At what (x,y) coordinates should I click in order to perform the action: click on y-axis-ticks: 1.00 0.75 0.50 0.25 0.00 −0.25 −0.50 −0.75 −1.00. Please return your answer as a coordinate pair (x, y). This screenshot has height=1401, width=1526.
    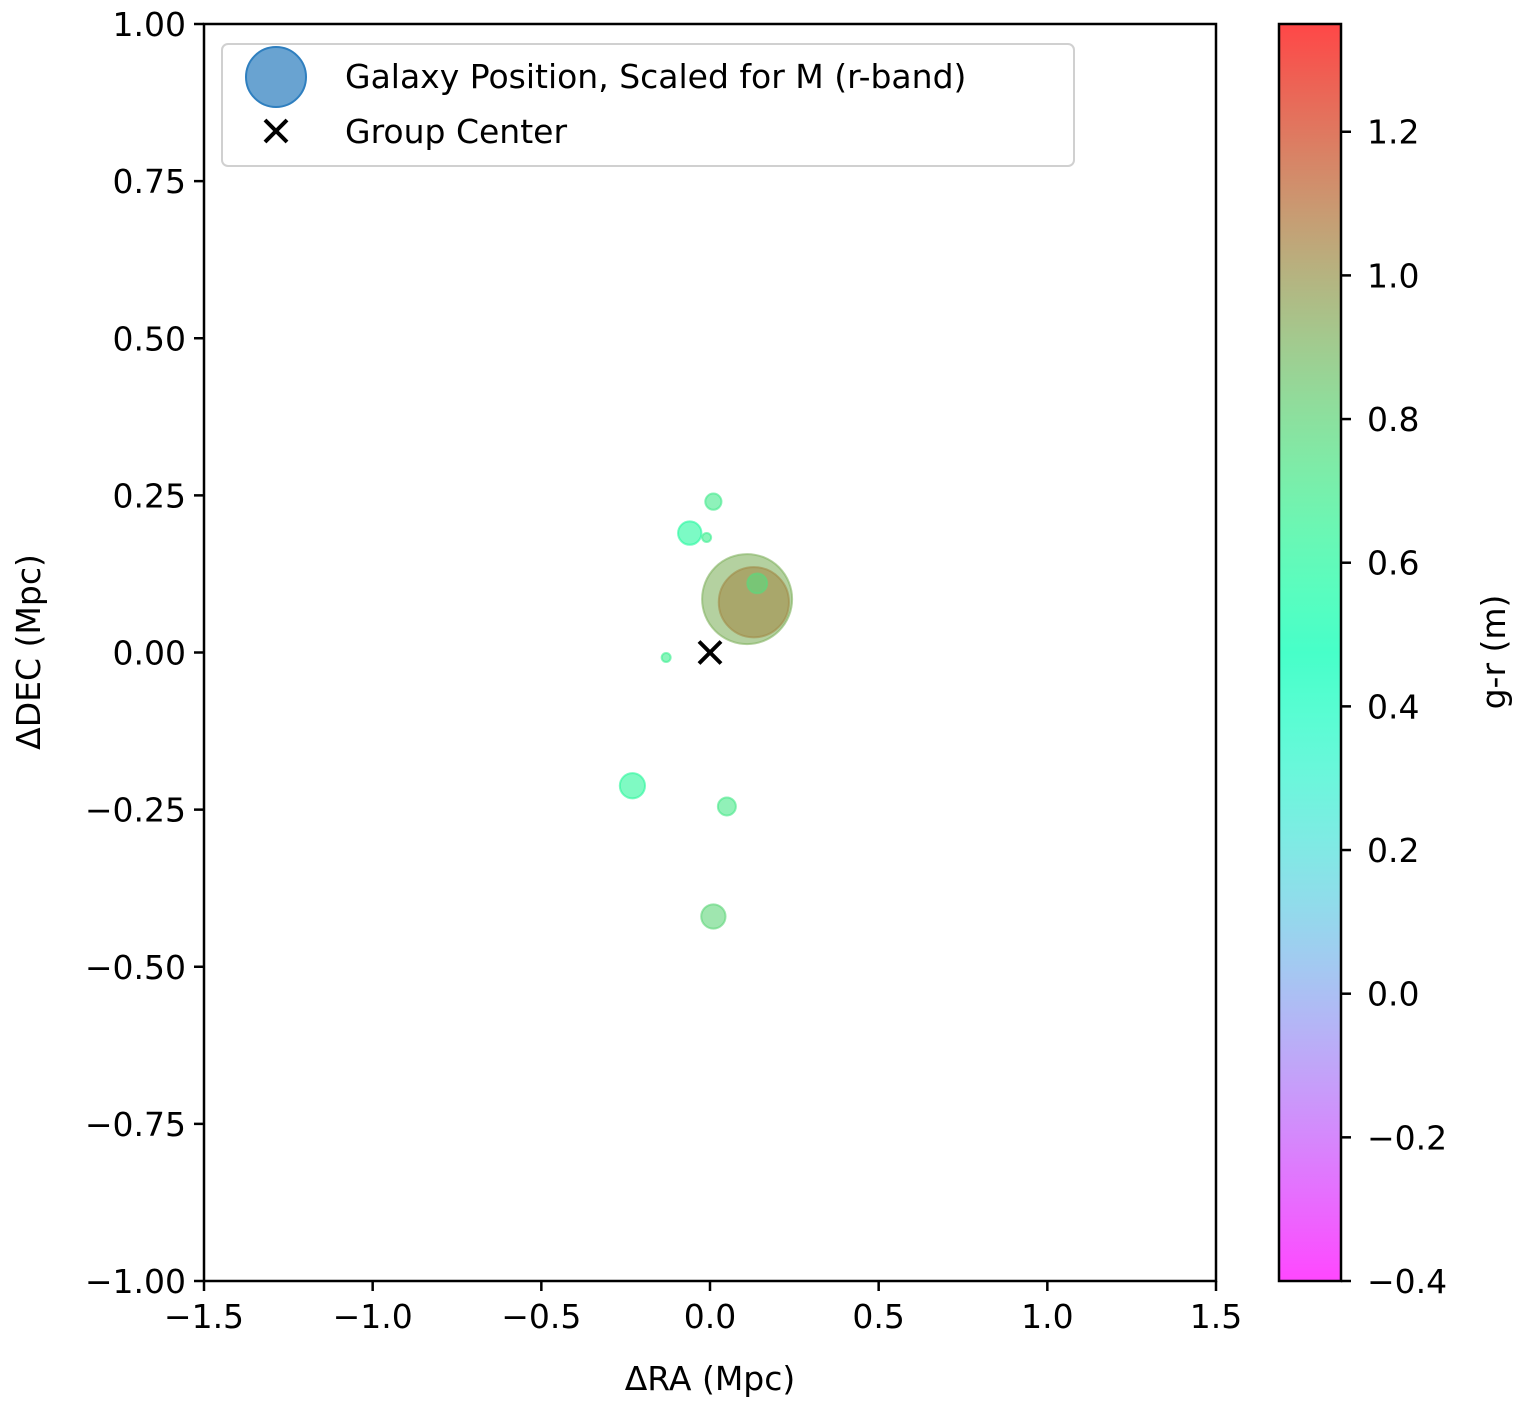
    Looking at the image, I should click on (144, 653).